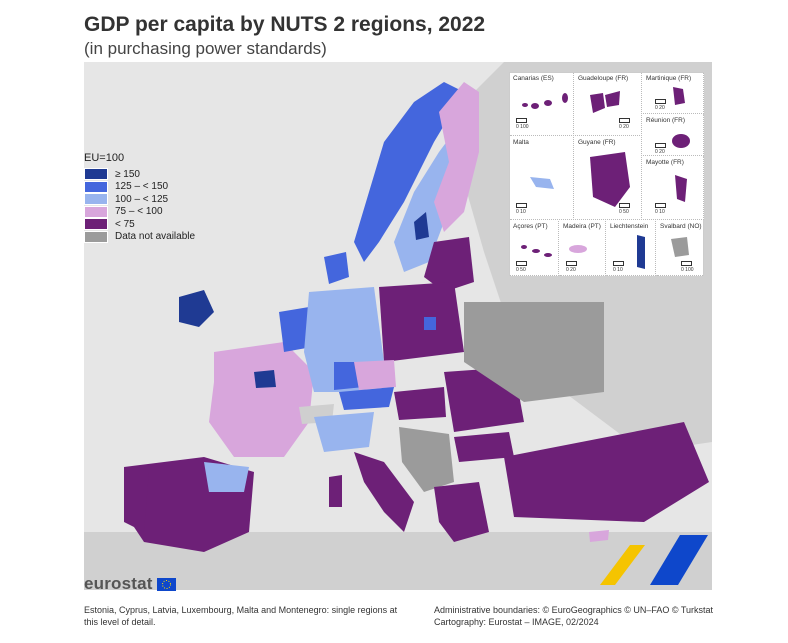 The height and width of the screenshot is (643, 788). Describe the element at coordinates (534, 352) in the screenshot. I see `ukraine-region` at that location.